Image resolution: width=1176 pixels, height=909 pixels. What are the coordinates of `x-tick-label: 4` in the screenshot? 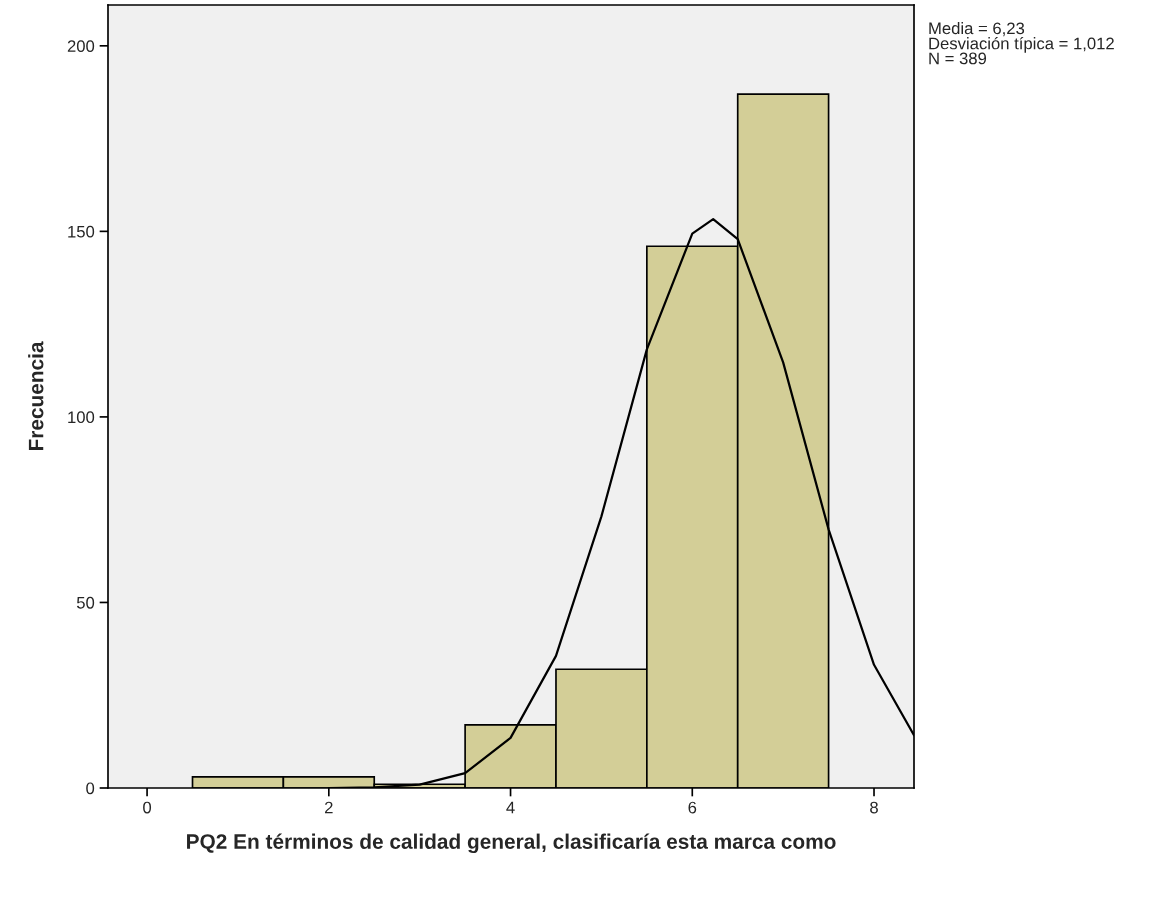 It's located at (510, 807).